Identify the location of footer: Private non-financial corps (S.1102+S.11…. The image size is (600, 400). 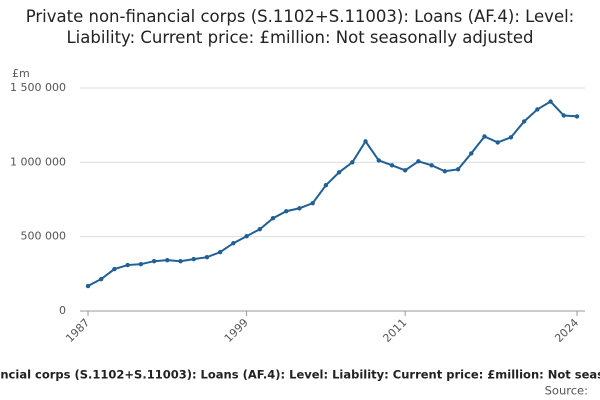
(300, 375).